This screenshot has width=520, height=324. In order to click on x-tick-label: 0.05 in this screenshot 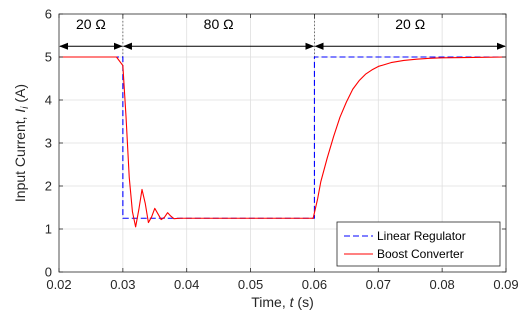, I will do `click(250, 284)`.